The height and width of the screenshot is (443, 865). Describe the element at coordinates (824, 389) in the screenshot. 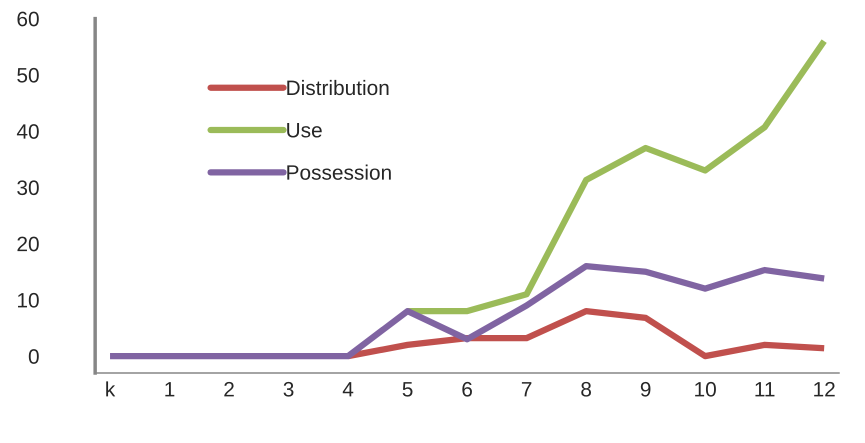

I see `x-tick-label: 12` at that location.